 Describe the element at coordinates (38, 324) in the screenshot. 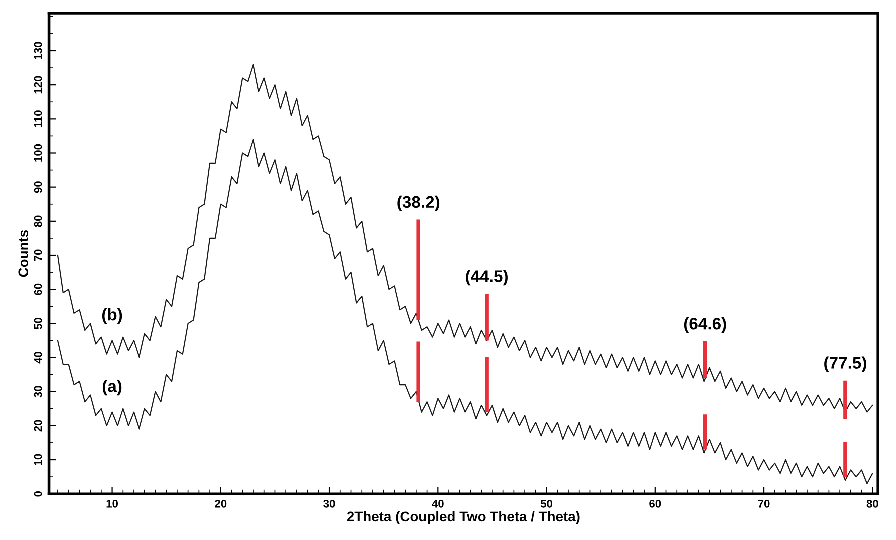

I see `y-tick-label: 50` at that location.